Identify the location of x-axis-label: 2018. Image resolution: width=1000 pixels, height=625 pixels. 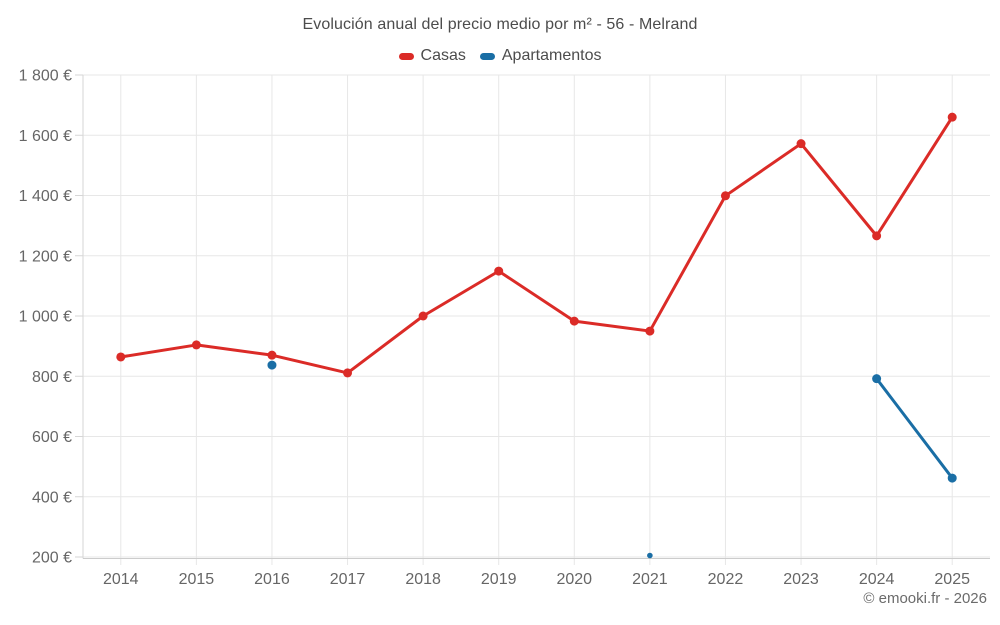
(423, 579).